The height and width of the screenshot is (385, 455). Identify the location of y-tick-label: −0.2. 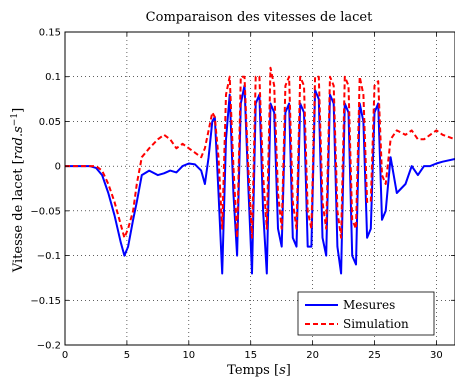
(49, 346).